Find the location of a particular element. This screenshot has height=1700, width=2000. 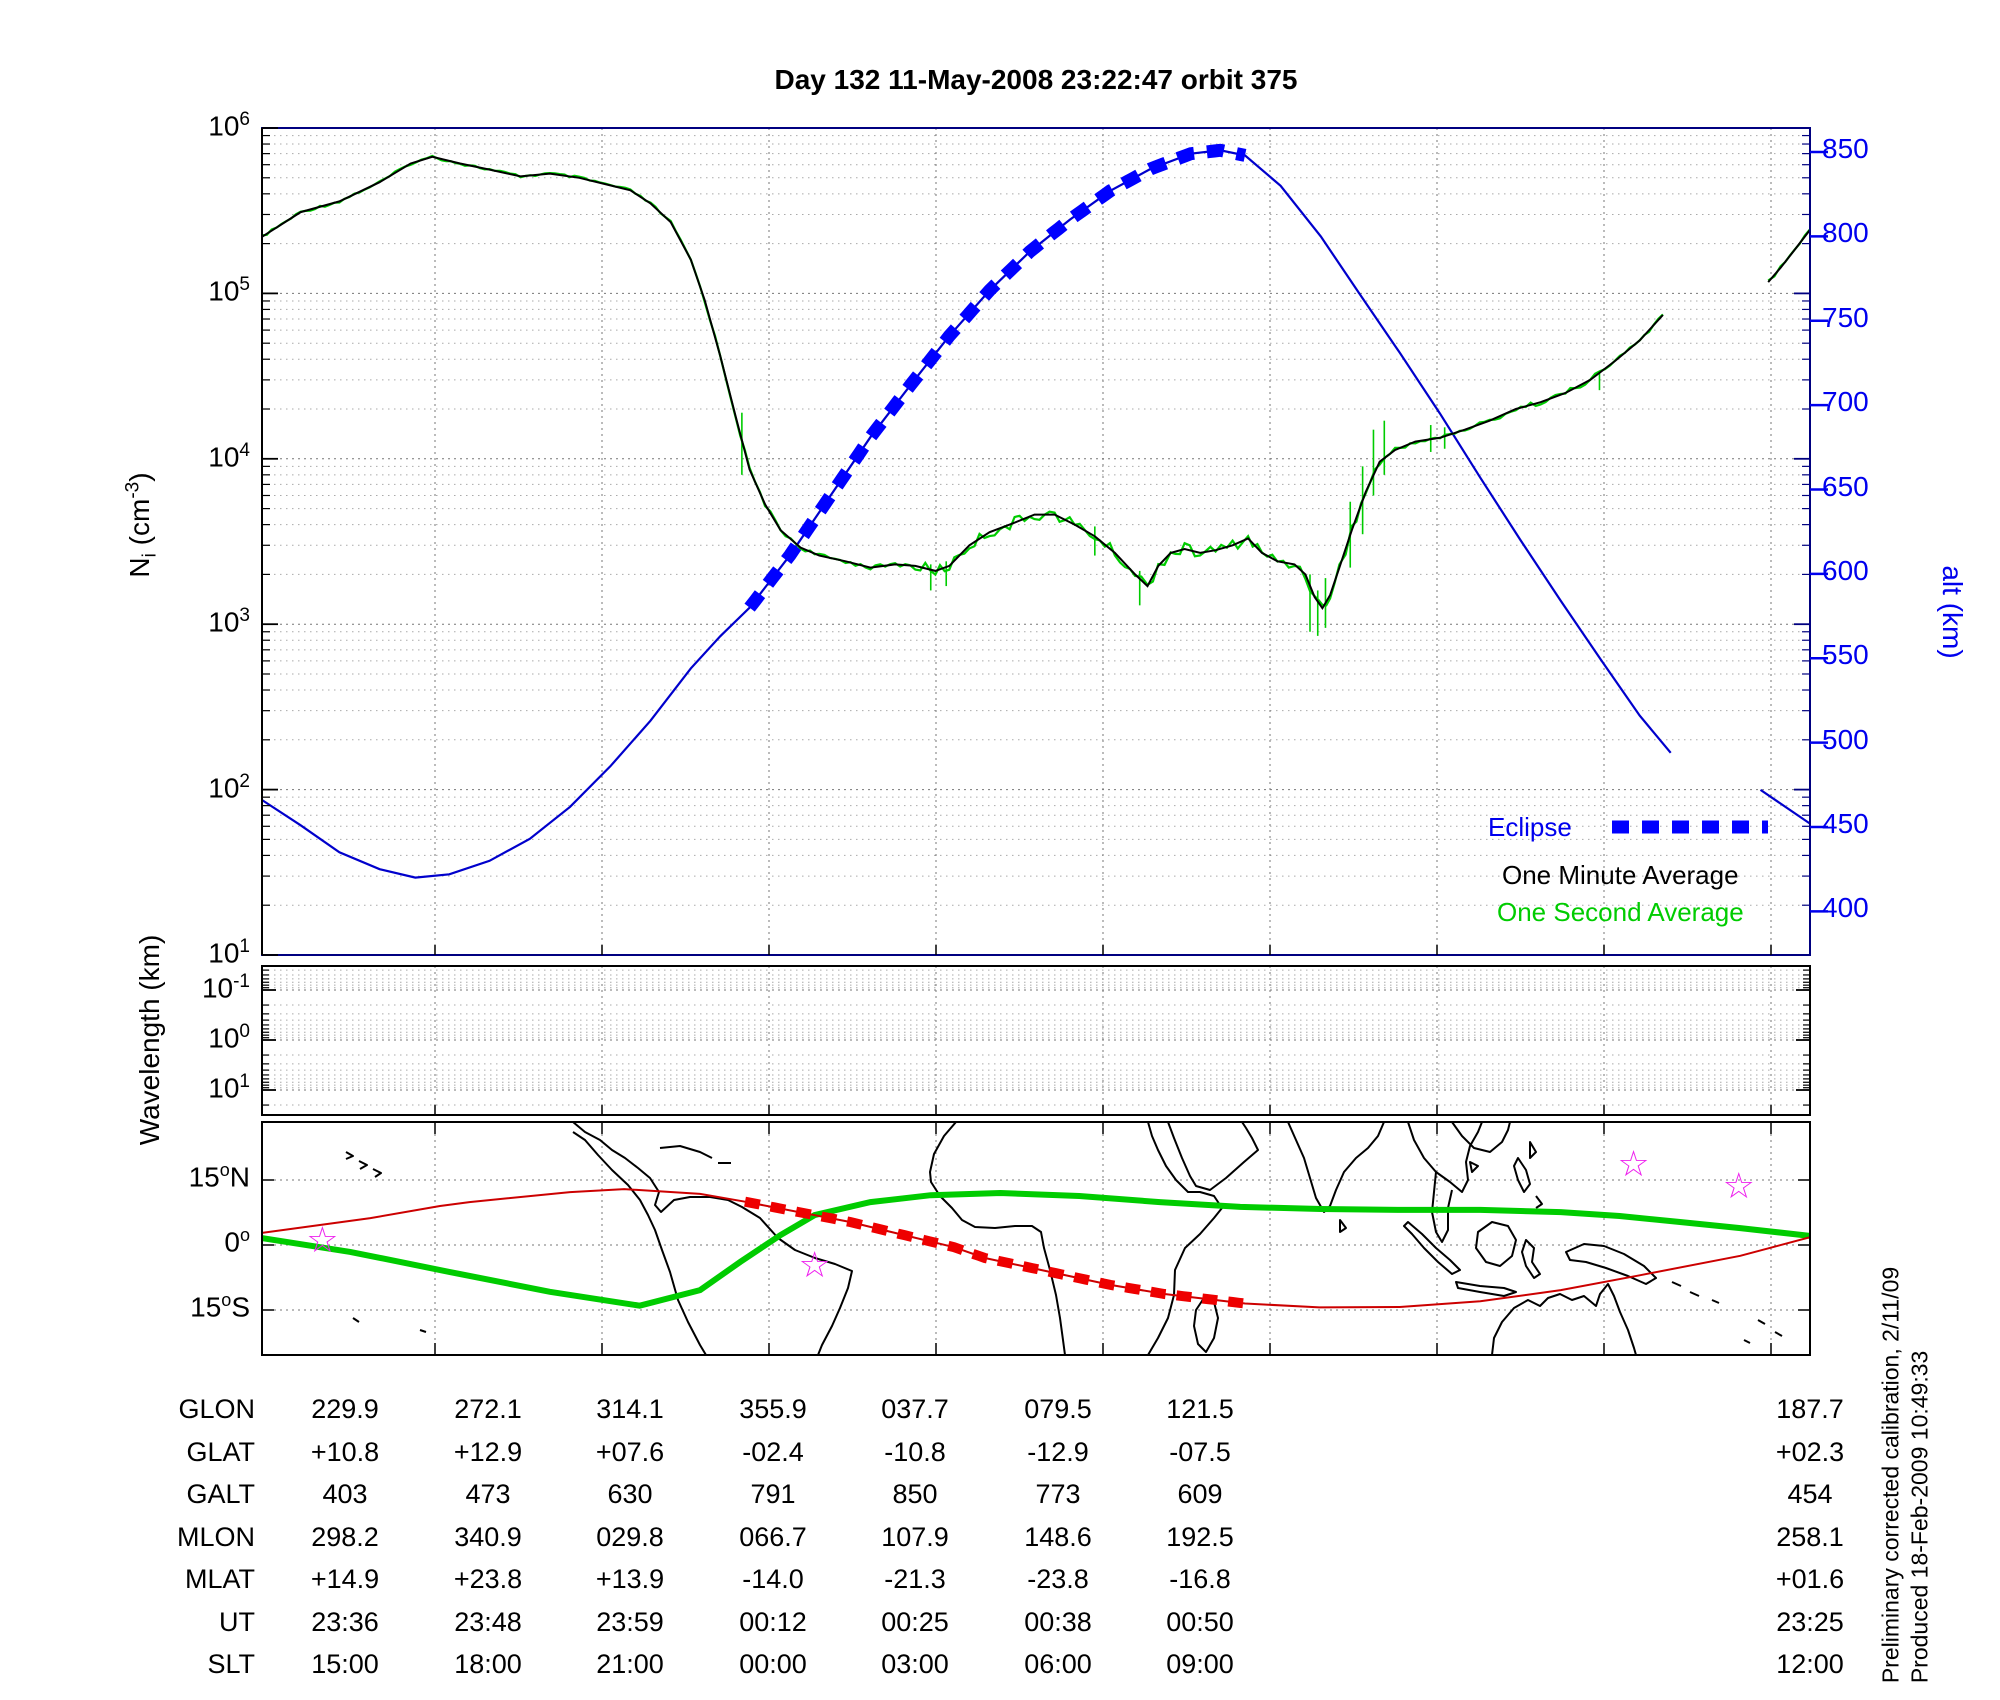

table-cell-glat: -12.9 is located at coordinates (1058, 1452).